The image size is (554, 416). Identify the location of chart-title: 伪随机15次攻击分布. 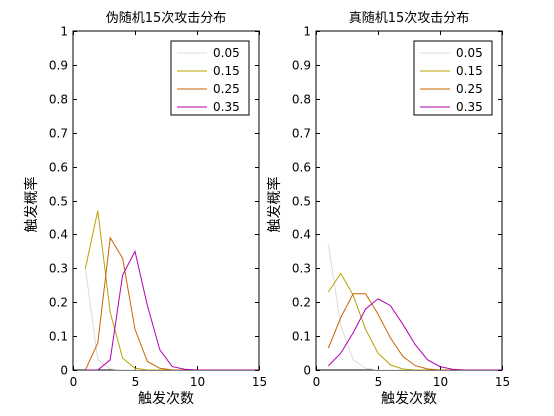
(166, 18).